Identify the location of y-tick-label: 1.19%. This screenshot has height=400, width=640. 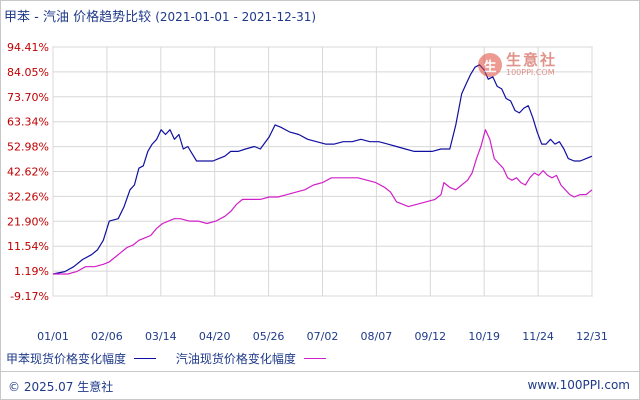
(31, 271).